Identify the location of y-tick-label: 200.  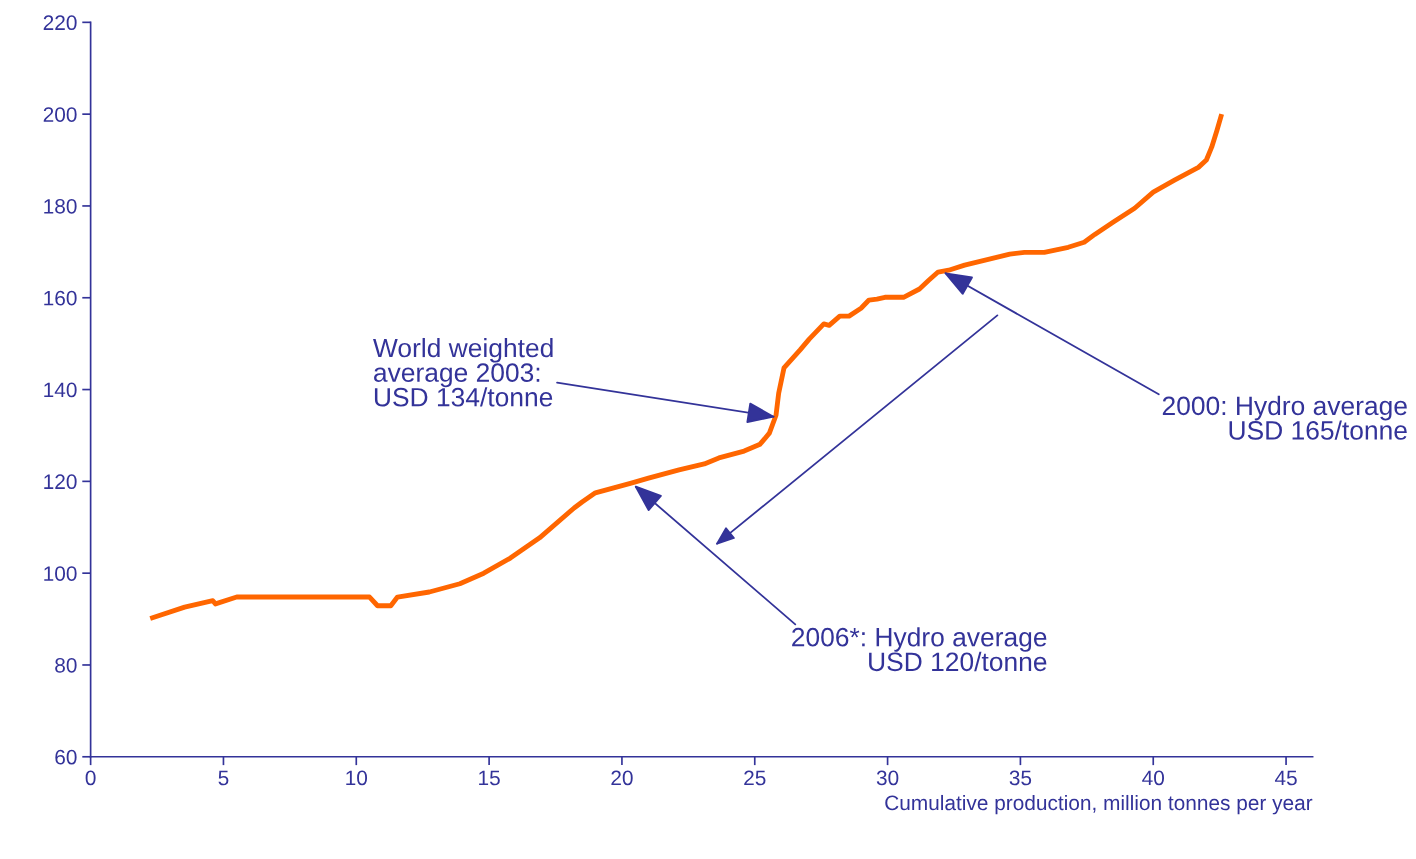
(60, 114).